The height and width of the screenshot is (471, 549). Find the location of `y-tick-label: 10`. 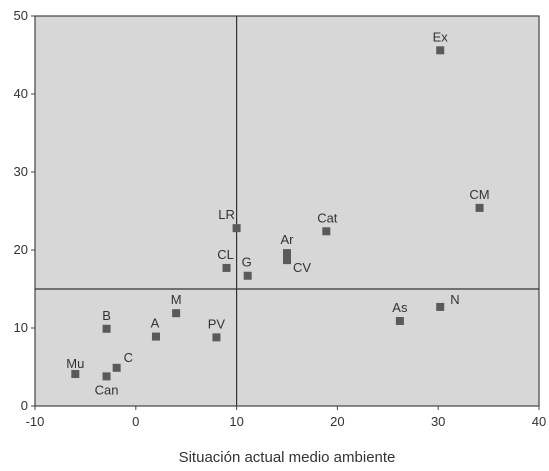

y-tick-label: 10 is located at coordinates (21, 327).